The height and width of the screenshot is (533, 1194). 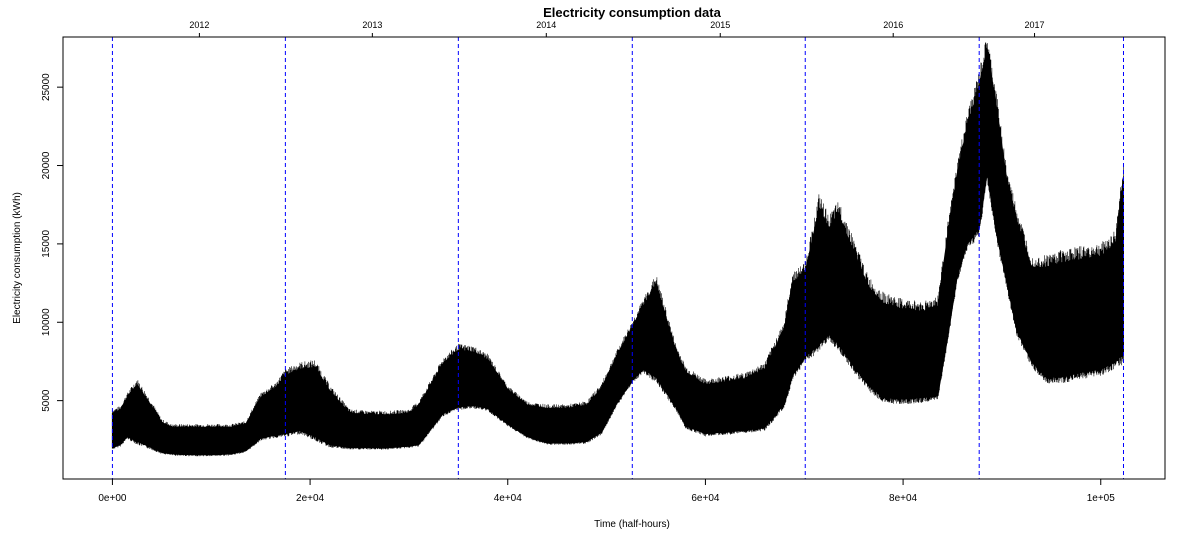 I want to click on y-tick-label: 10000, so click(x=46, y=322).